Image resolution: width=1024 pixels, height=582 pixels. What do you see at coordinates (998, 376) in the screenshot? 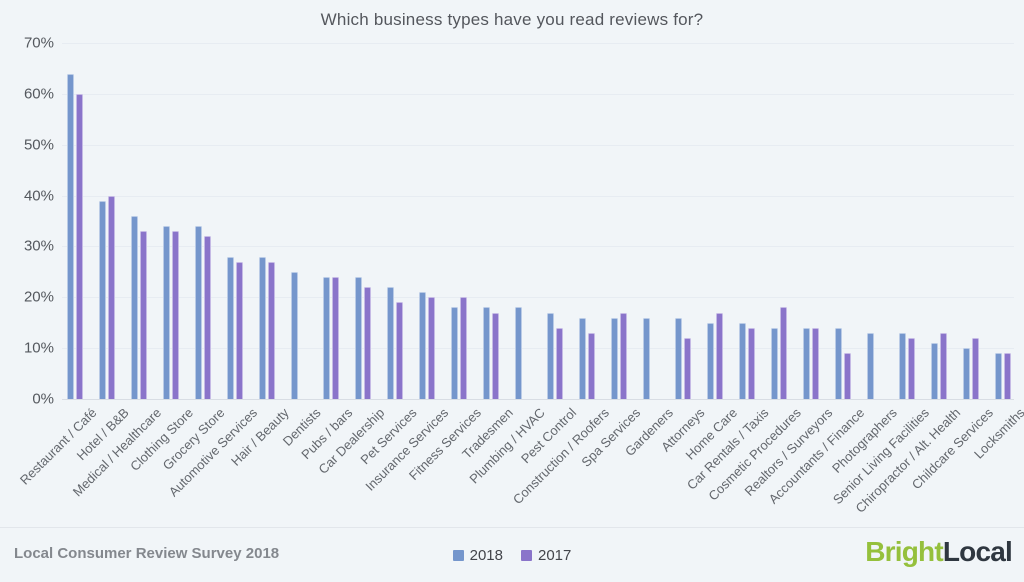
I see `bar-2018-locksmiths` at bounding box center [998, 376].